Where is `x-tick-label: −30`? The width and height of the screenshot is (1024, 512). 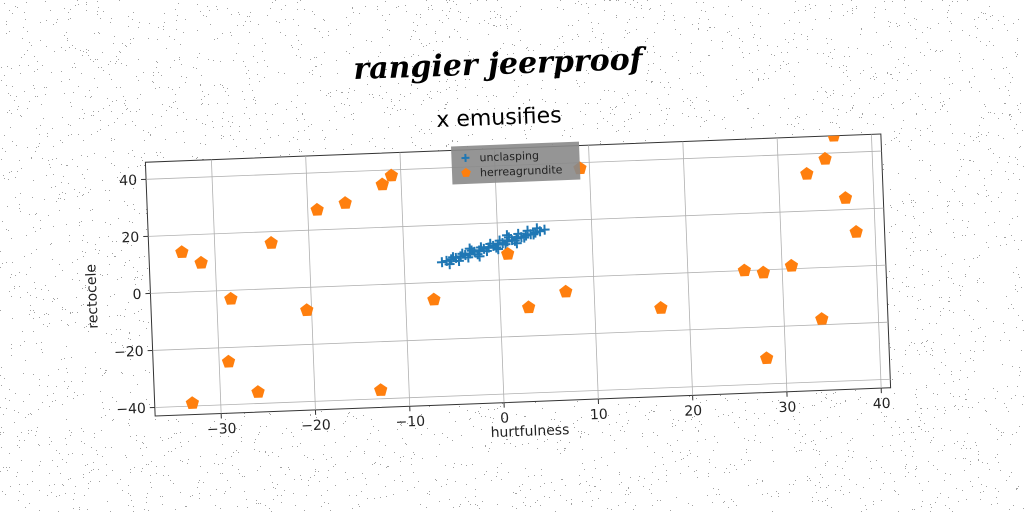 x-tick-label: −30 is located at coordinates (222, 429).